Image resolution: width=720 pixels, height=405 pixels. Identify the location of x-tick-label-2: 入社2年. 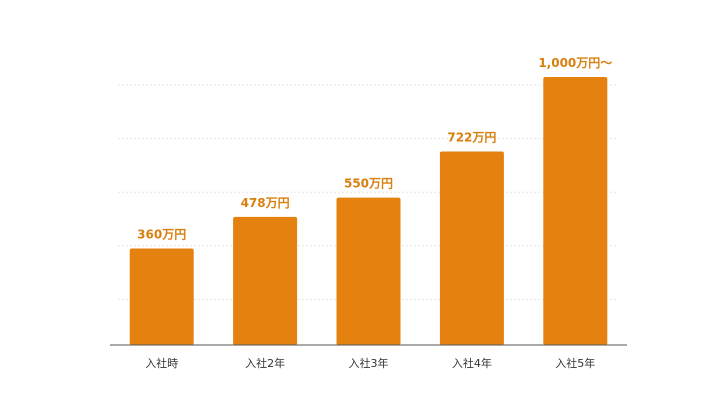
(265, 363).